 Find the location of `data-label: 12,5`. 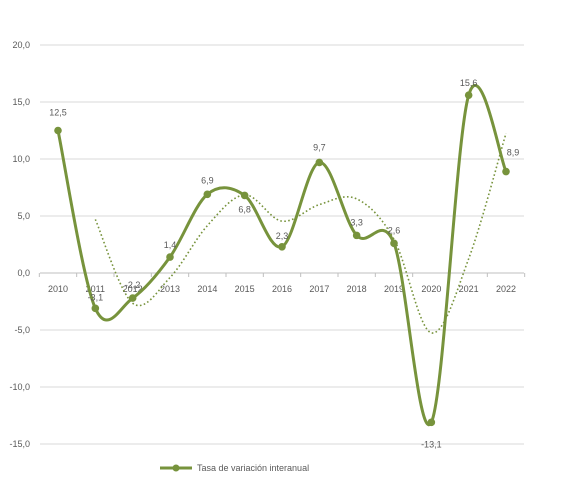

data-label: 12,5 is located at coordinates (58, 113).